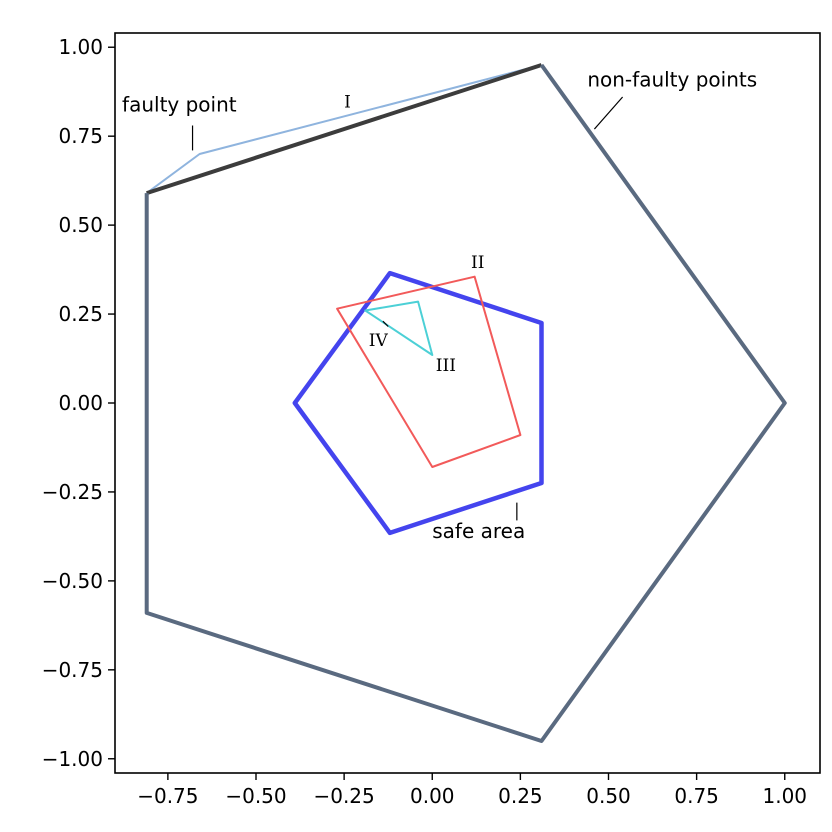 The image size is (832, 832). I want to click on y-tick-label: 0.75, so click(80, 136).